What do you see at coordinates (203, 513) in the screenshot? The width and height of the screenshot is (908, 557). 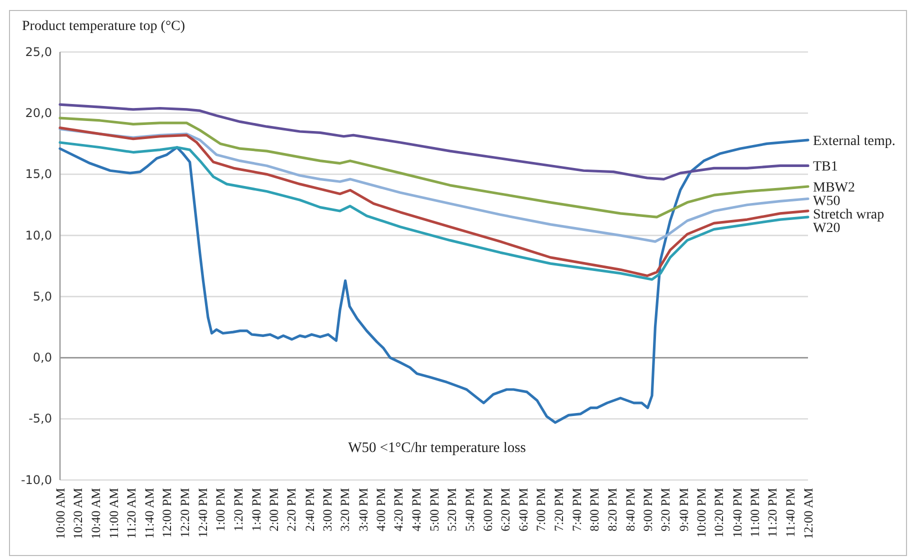 I see `x-tick-label: 12:40 PM` at bounding box center [203, 513].